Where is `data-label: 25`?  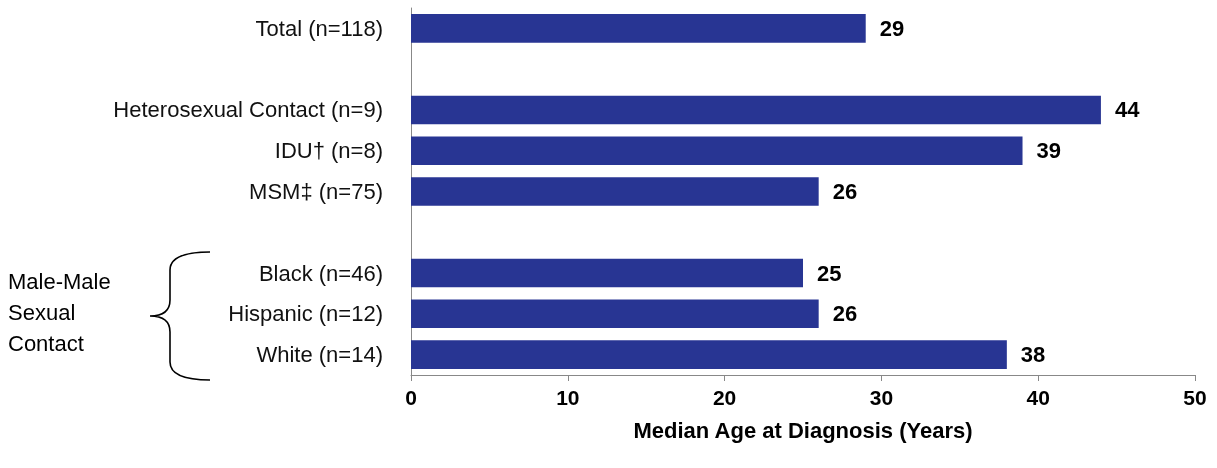
data-label: 25 is located at coordinates (829, 273).